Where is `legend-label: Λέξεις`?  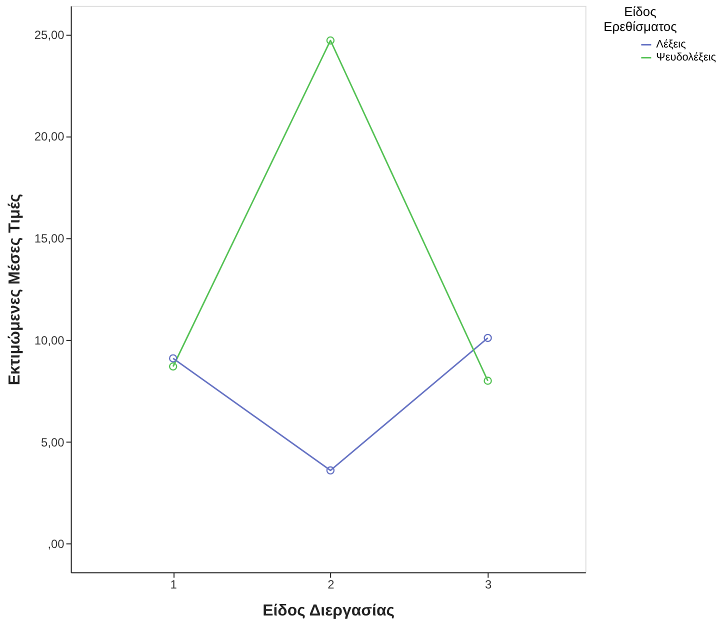 legend-label: Λέξεις is located at coordinates (671, 44).